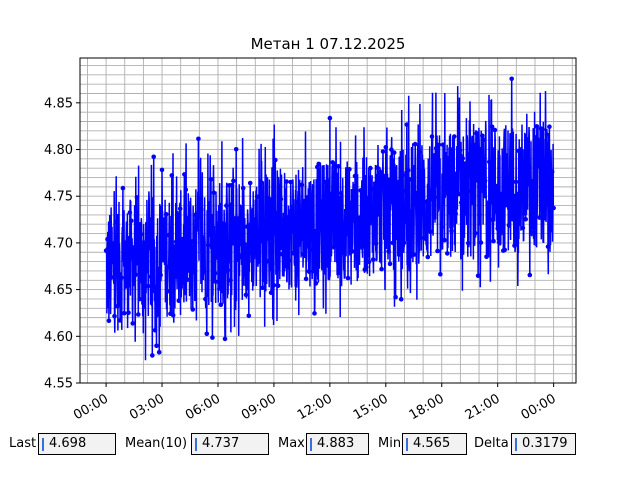 This screenshot has width=640, height=480. Describe the element at coordinates (315, 407) in the screenshot. I see `x-tick-label: 12:00` at that location.